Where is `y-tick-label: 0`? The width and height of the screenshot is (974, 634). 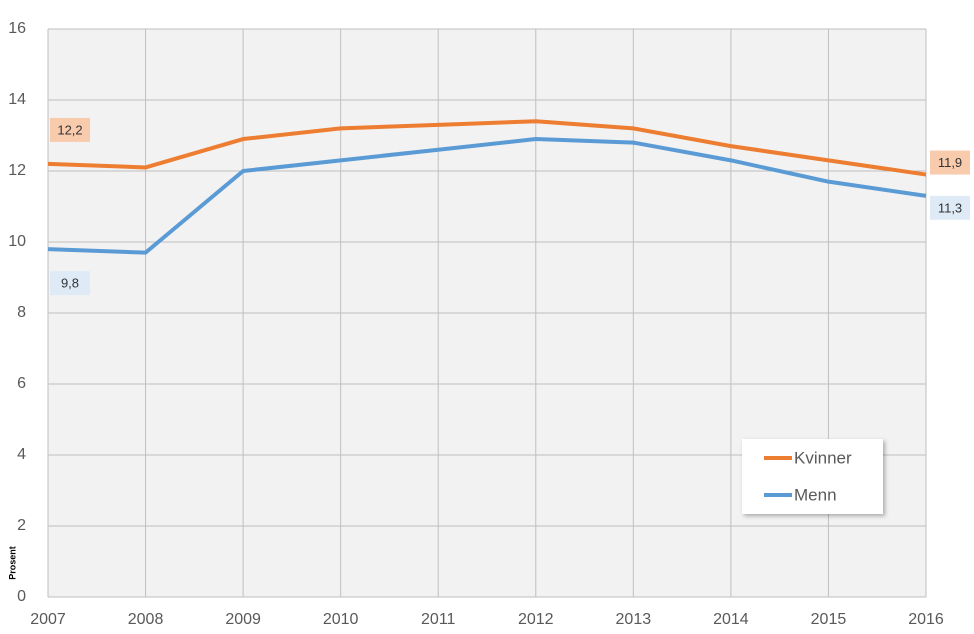 y-tick-label: 0 is located at coordinates (21, 596).